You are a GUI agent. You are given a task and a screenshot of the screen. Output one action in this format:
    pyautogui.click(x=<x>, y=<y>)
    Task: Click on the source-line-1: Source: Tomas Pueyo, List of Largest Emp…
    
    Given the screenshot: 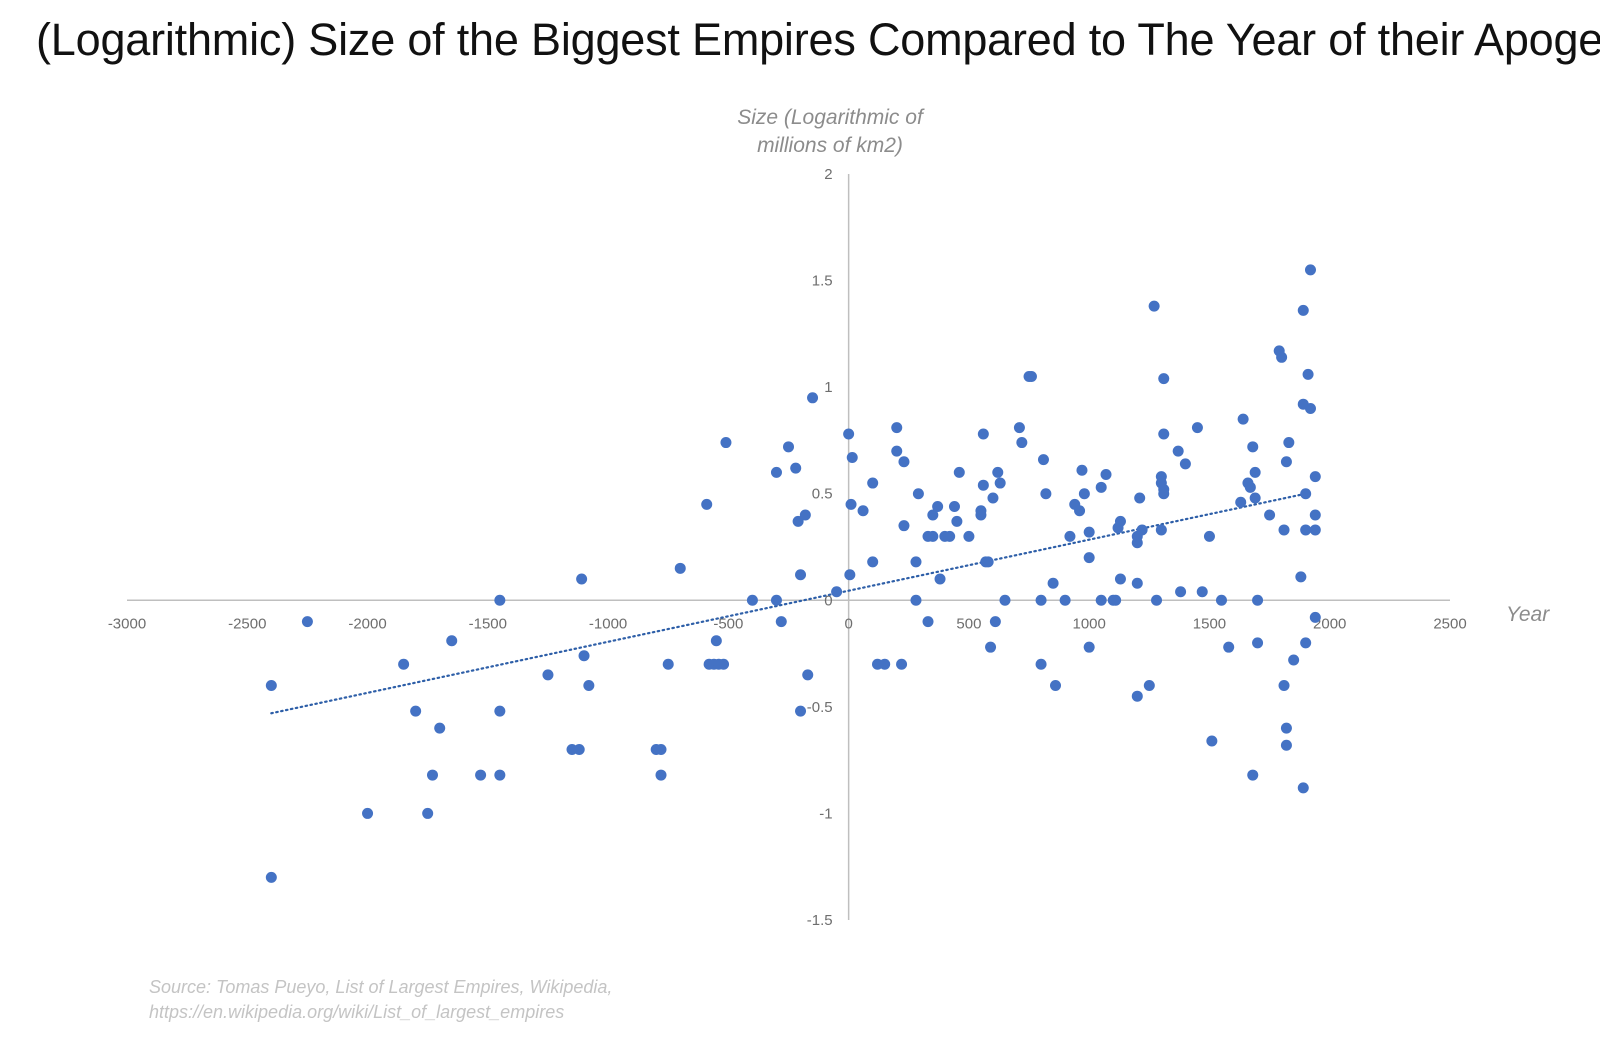 What is the action you would take?
    pyautogui.click(x=381, y=987)
    